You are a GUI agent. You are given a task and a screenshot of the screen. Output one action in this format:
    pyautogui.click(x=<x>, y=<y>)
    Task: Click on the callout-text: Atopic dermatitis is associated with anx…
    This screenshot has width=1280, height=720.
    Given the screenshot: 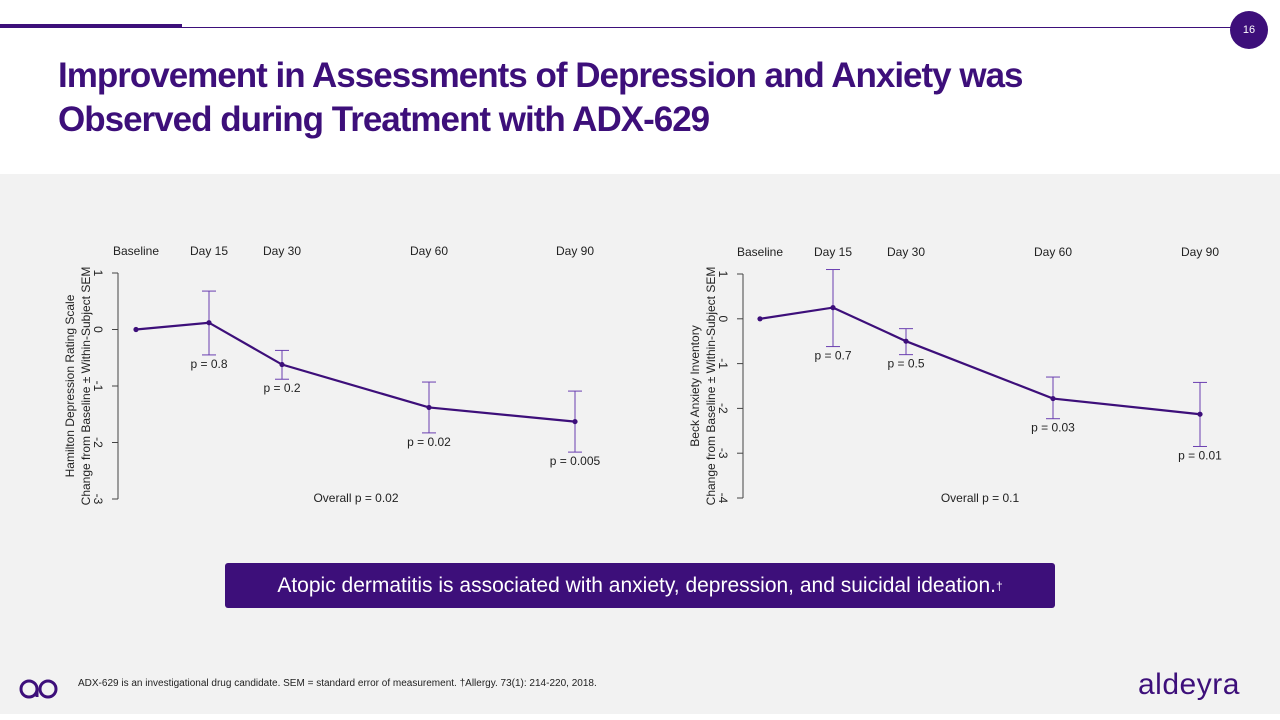 What is the action you would take?
    pyautogui.click(x=636, y=585)
    